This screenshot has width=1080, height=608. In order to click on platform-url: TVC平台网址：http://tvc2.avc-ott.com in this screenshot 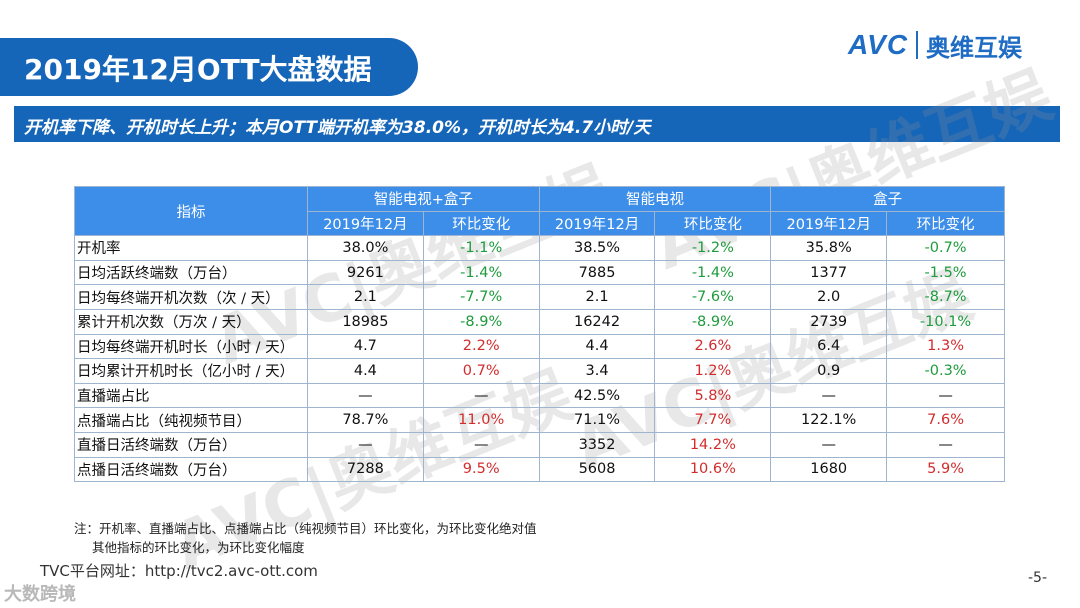, I will do `click(179, 571)`.